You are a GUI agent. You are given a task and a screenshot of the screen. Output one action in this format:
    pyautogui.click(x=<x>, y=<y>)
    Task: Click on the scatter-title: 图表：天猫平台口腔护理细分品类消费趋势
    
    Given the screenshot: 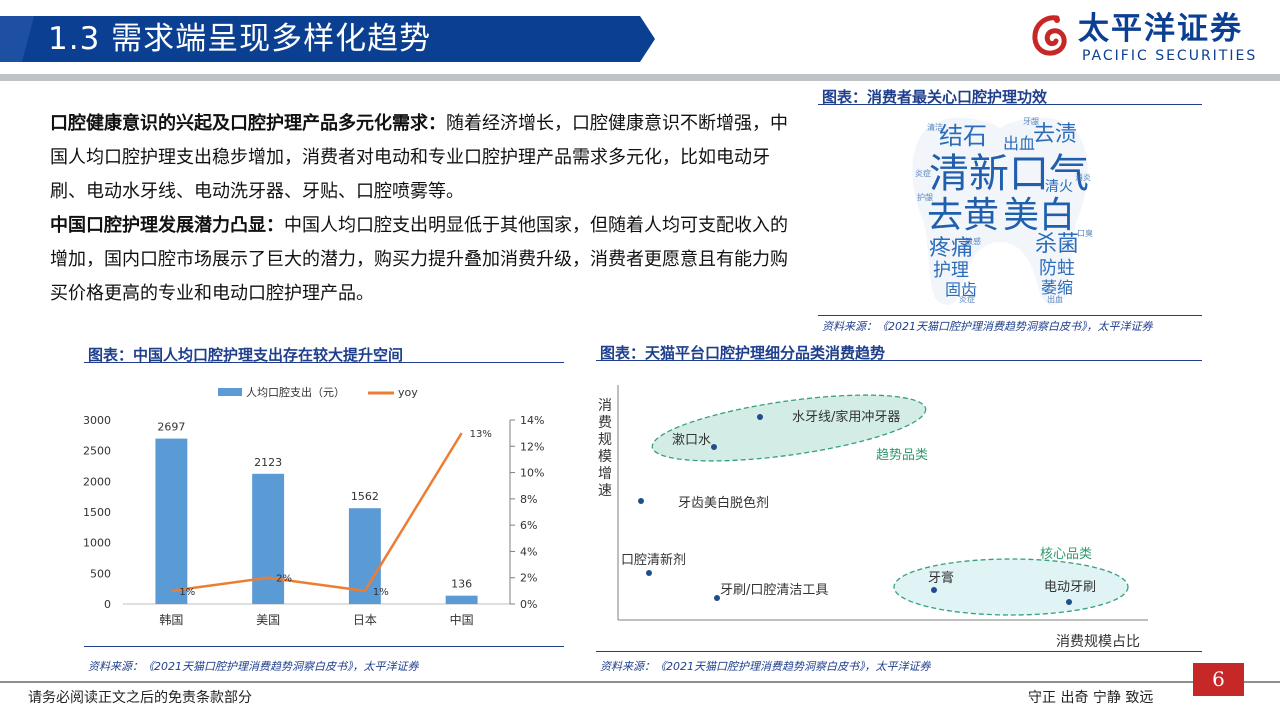 What is the action you would take?
    pyautogui.click(x=743, y=353)
    